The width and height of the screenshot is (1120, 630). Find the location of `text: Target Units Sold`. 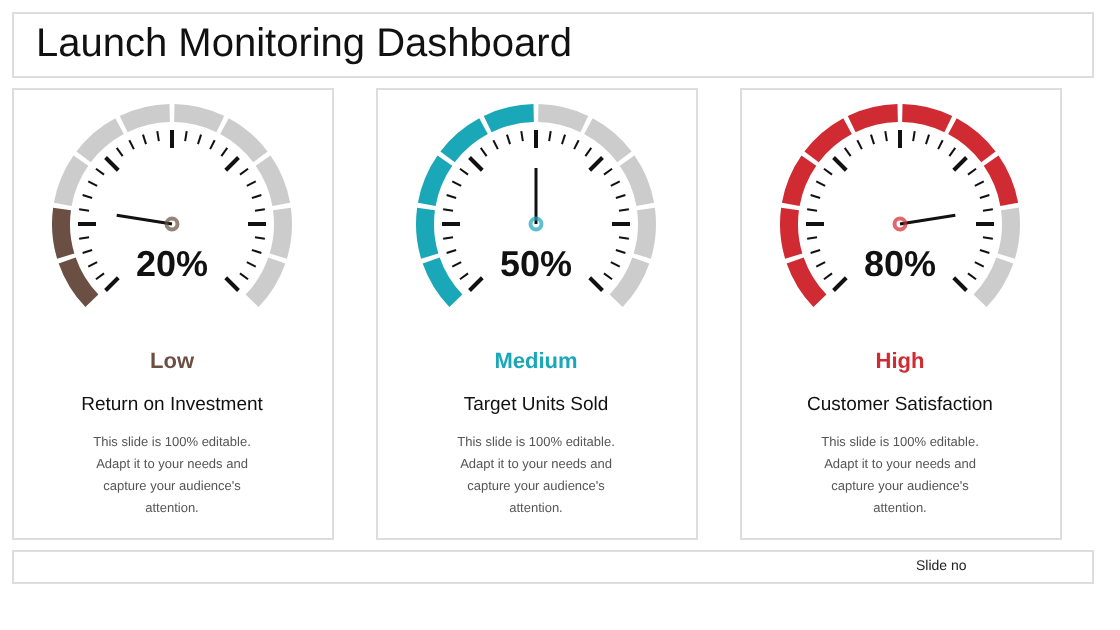

text: Target Units Sold is located at coordinates (536, 405).